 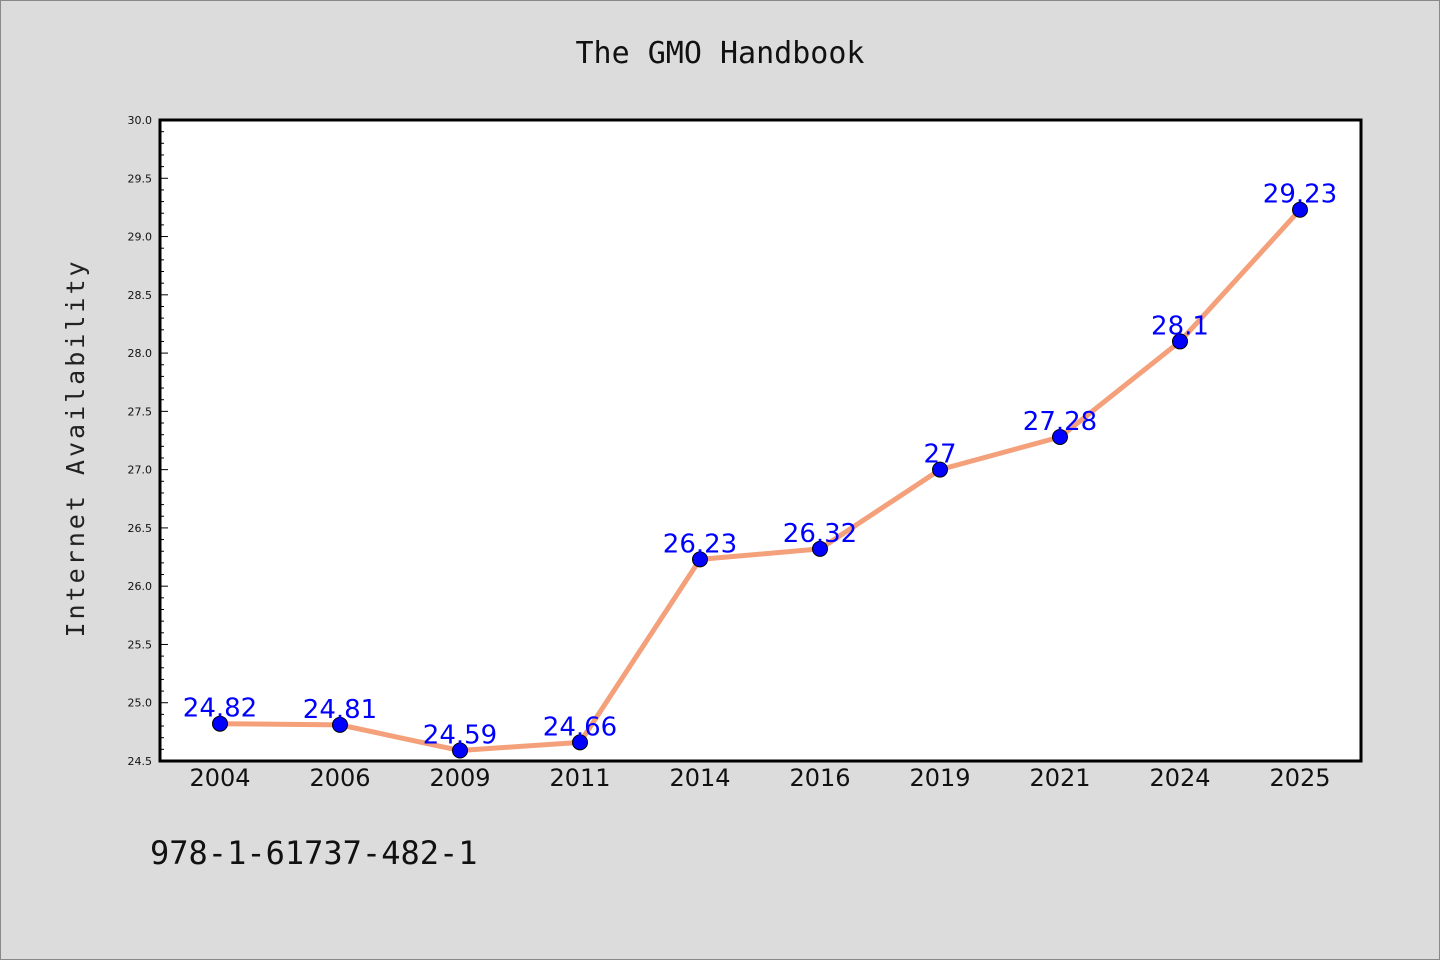 I want to click on x-tick-label: 2019, so click(x=939, y=778).